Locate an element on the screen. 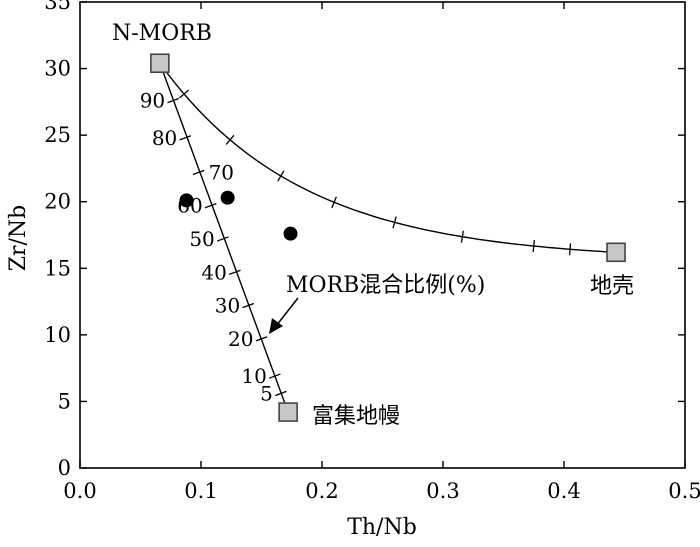 The image size is (700, 547). mixing-ratio-tick-labels: 90 80 70 60 50 40 30 20 105 is located at coordinates (206, 247).